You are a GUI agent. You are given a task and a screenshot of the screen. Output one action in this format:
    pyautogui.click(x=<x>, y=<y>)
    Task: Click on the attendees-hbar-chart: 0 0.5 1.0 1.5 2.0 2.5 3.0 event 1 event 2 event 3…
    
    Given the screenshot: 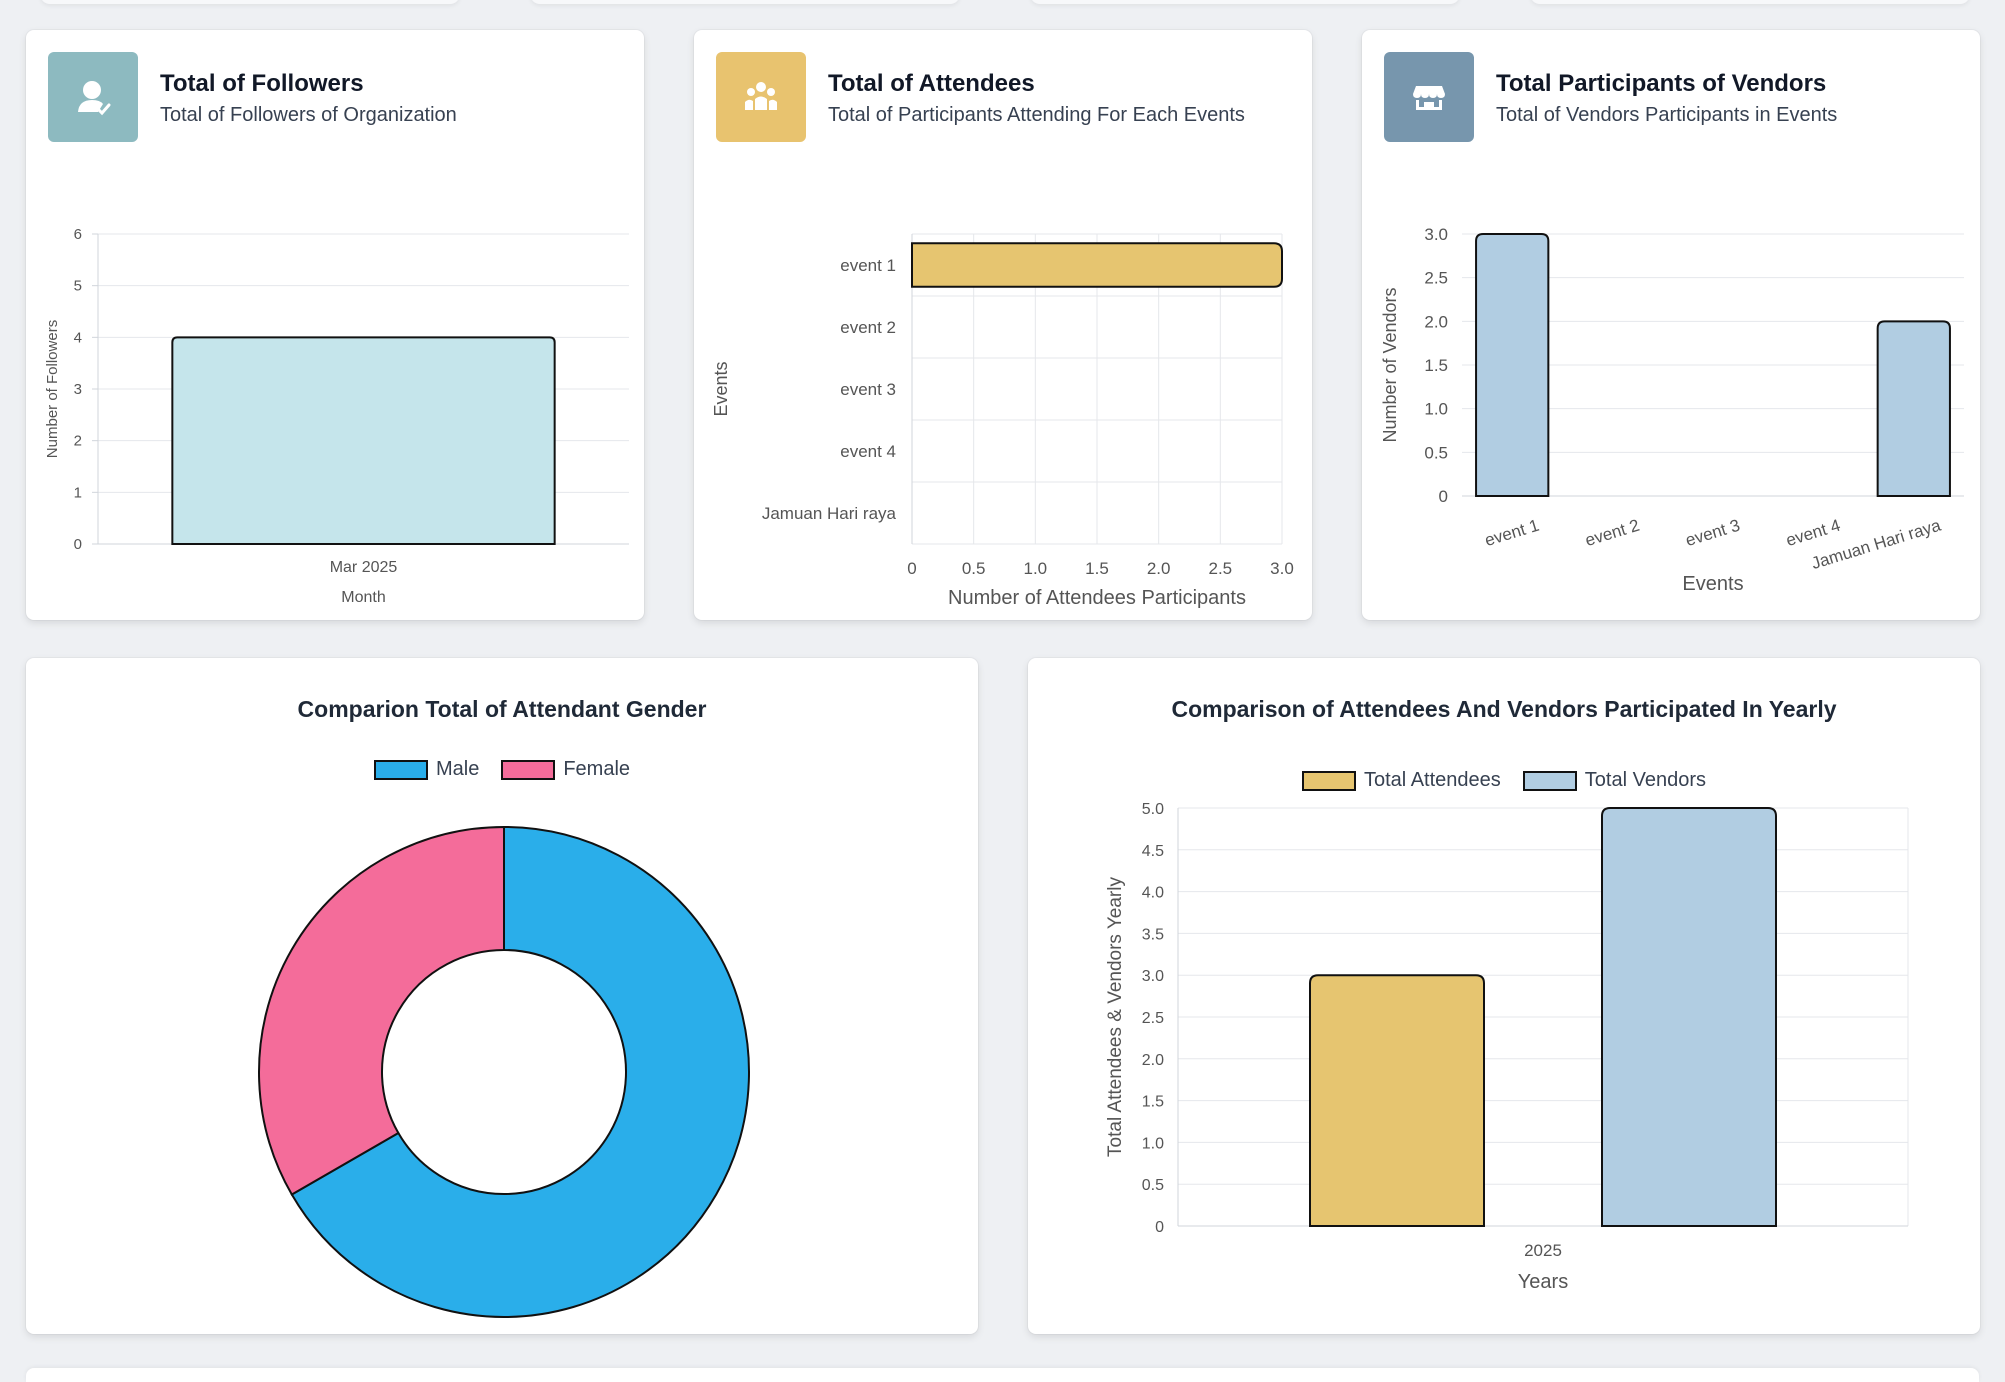 What is the action you would take?
    pyautogui.click(x=1002, y=421)
    